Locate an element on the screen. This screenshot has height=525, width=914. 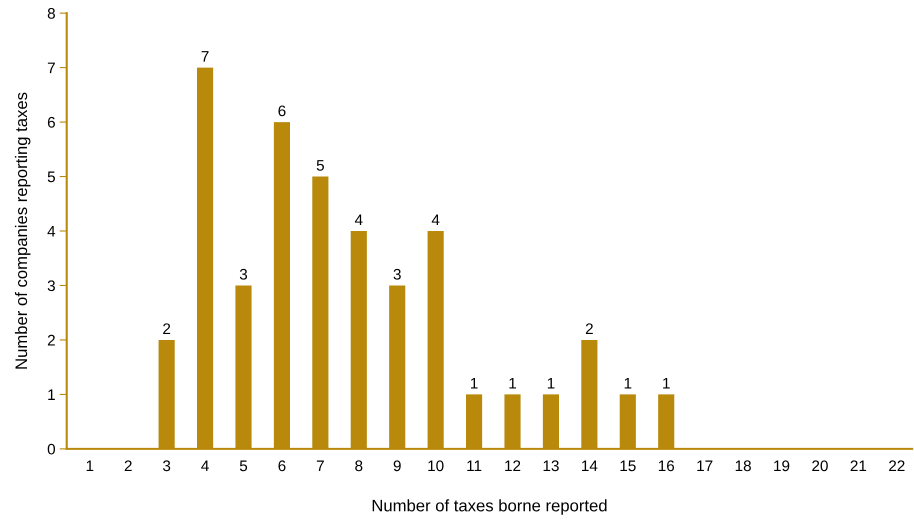
y-tick-label: 4 is located at coordinates (51, 231).